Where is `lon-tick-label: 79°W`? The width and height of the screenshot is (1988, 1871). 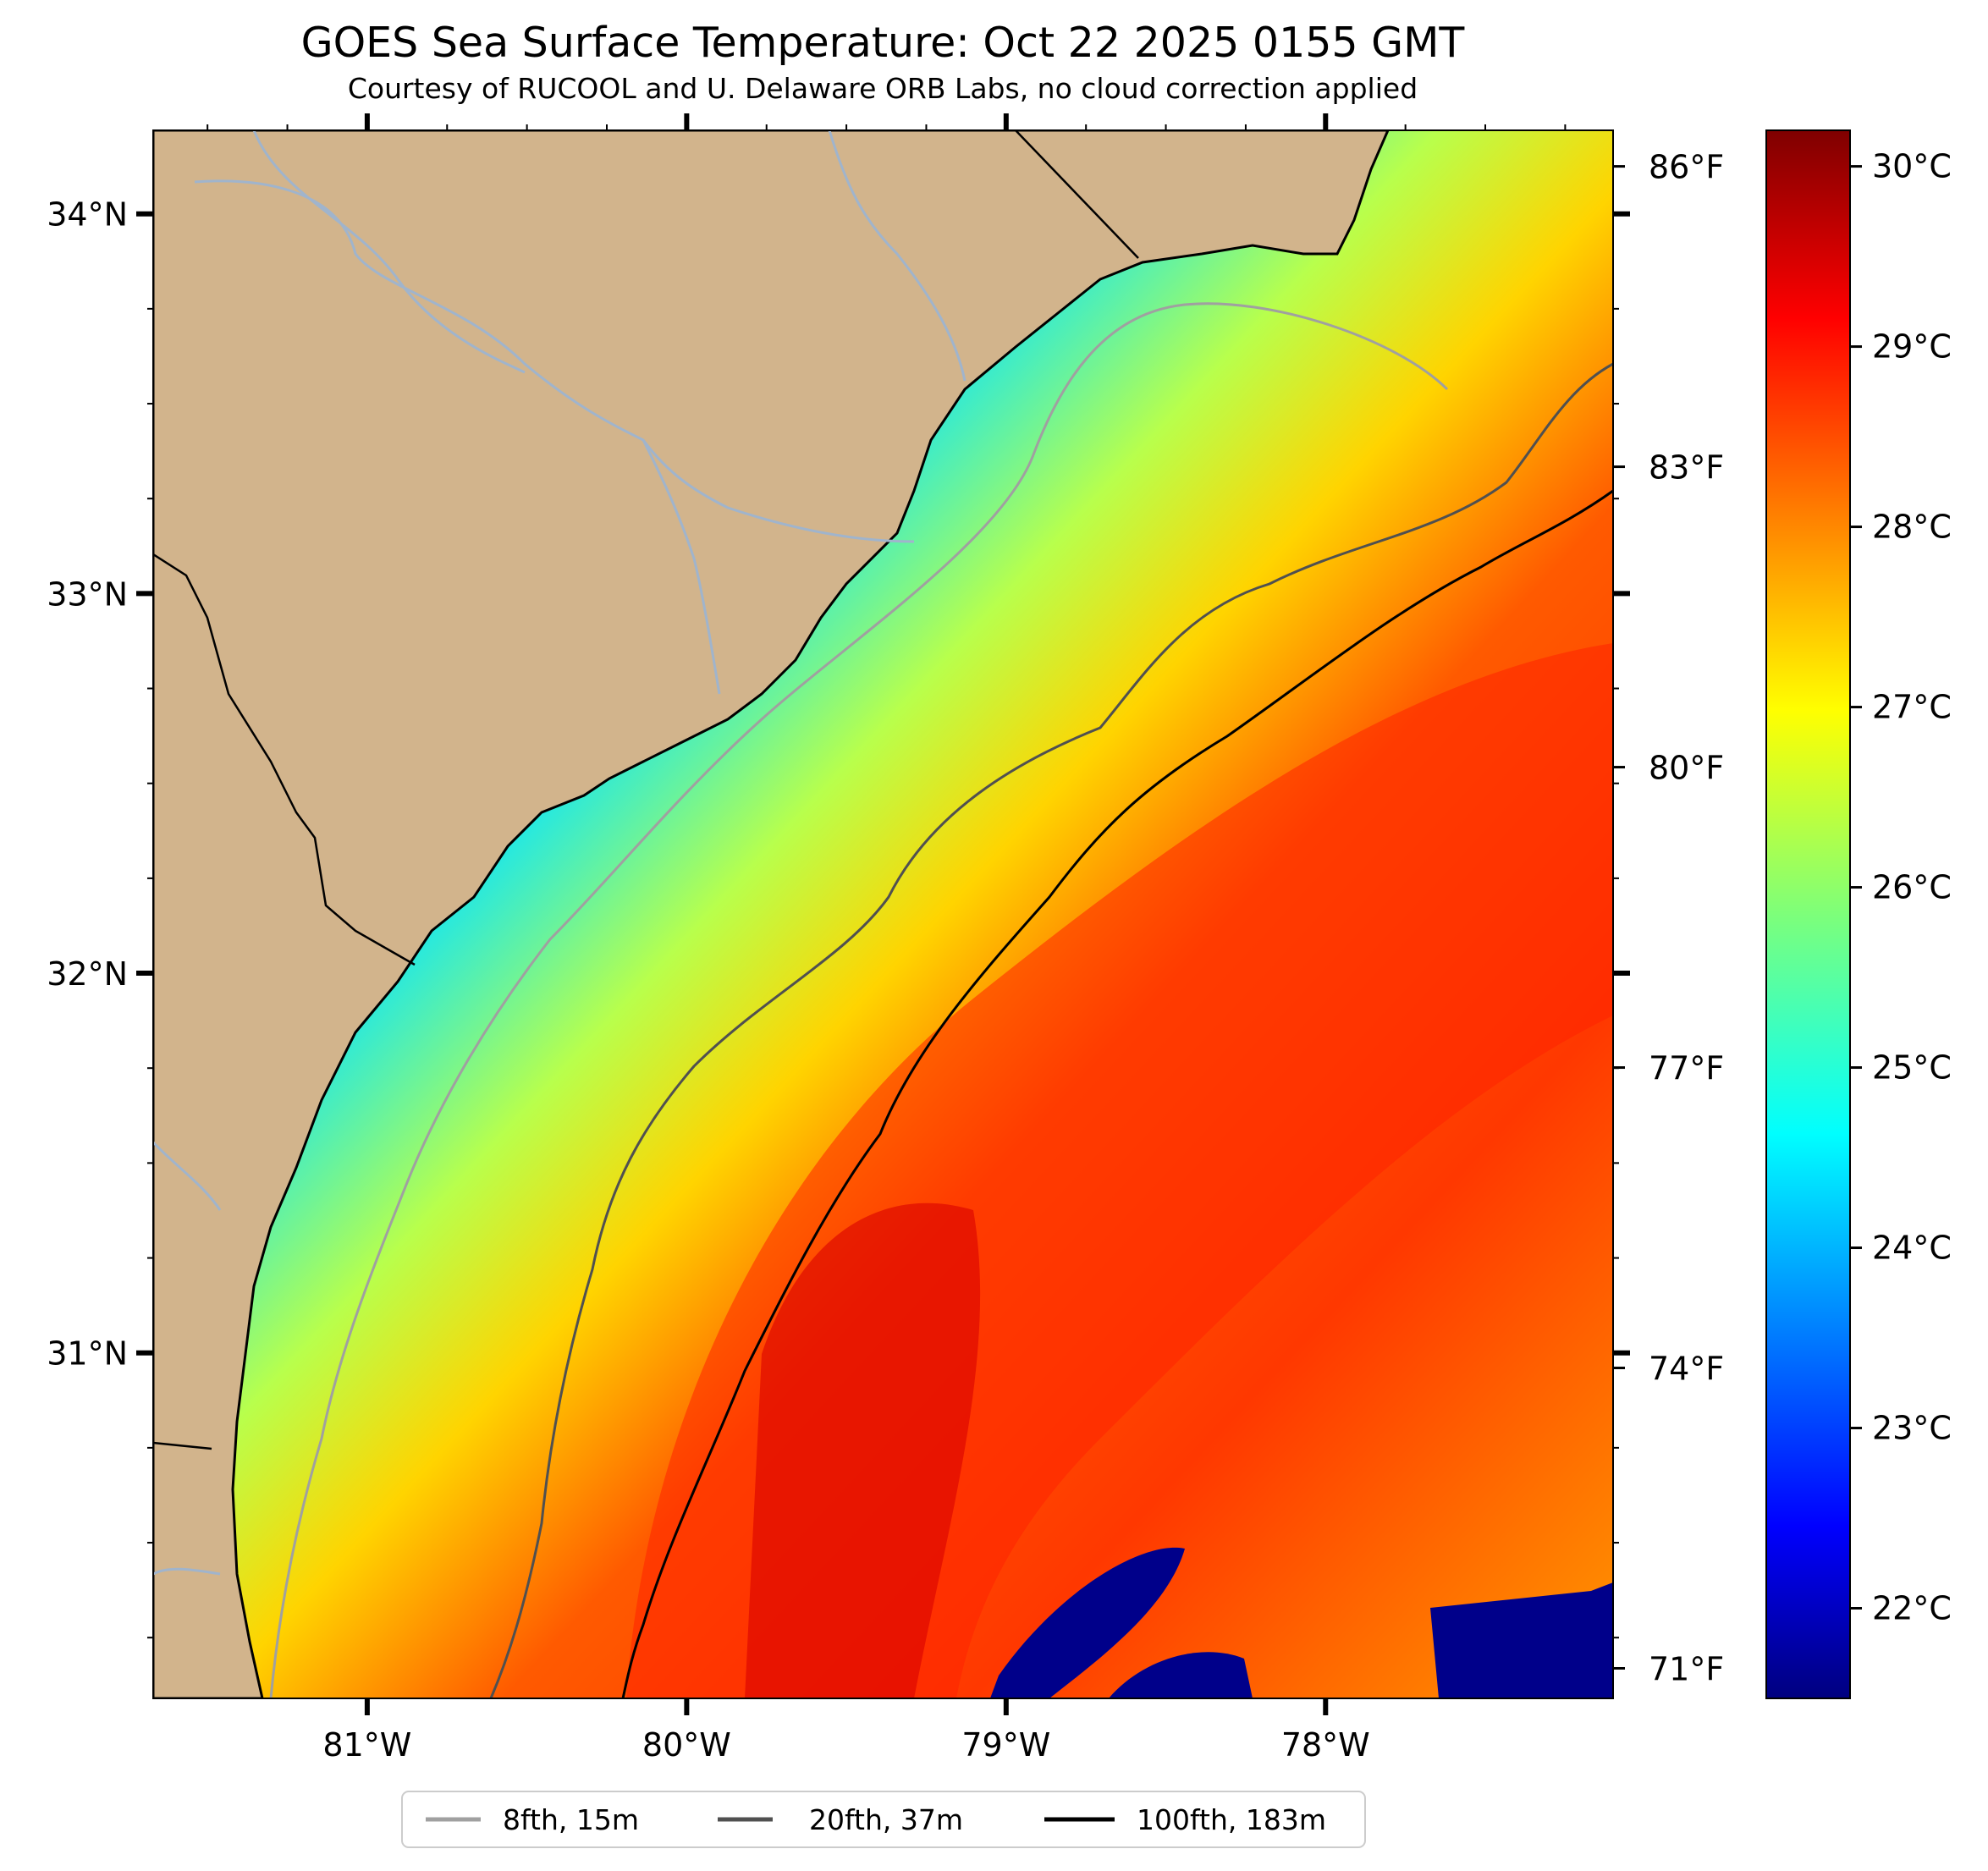 lon-tick-label: 79°W is located at coordinates (1005, 1745).